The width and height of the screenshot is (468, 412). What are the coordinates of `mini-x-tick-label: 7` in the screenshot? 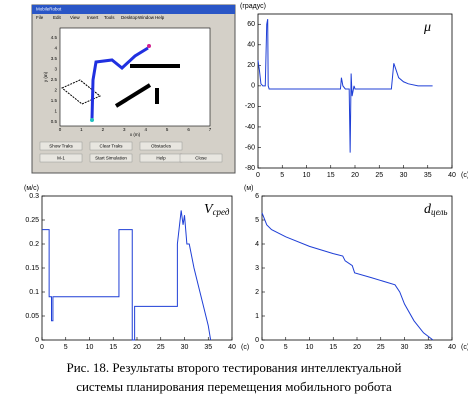 It's located at (210, 129).